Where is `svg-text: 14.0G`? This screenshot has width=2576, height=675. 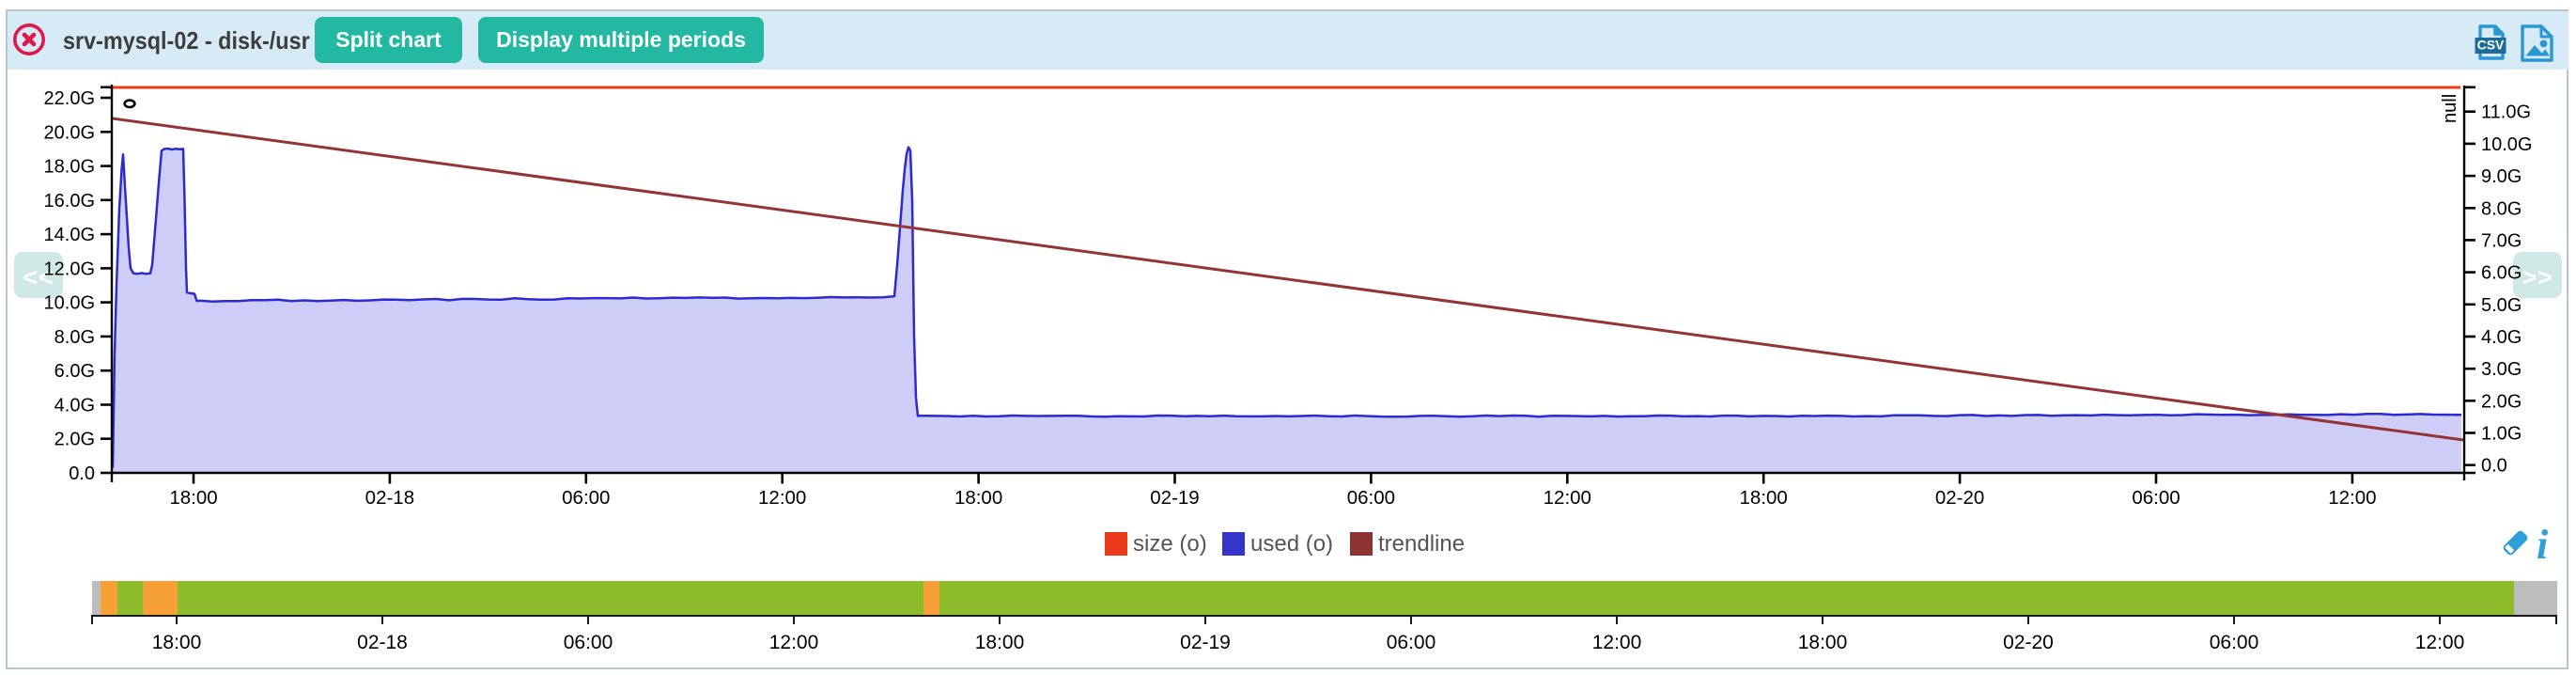
svg-text: 14.0G is located at coordinates (69, 235).